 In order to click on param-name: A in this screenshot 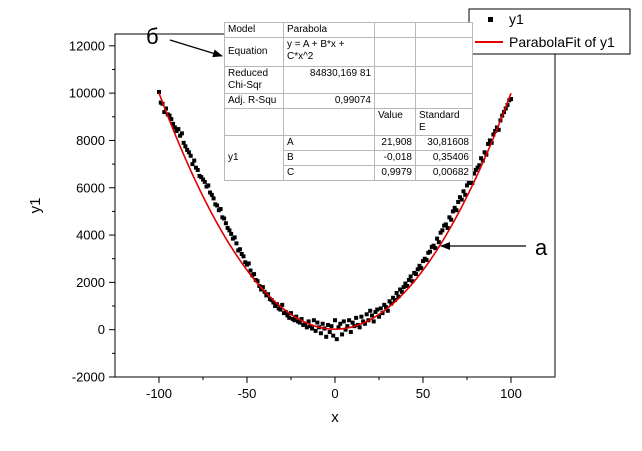, I will do `click(329, 143)`.